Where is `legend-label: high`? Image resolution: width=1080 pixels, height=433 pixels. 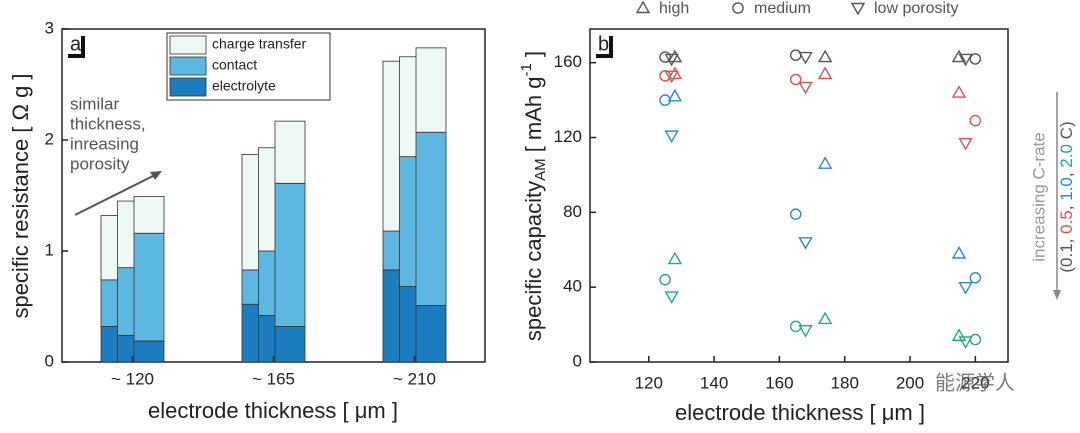 legend-label: high is located at coordinates (674, 8).